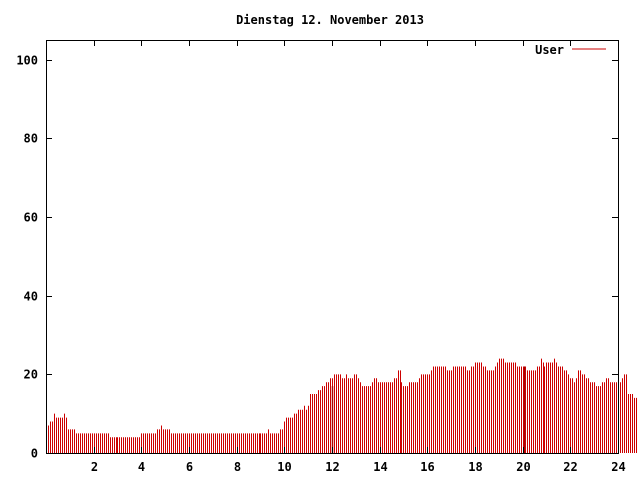 The height and width of the screenshot is (480, 640). I want to click on y-tick-label: 60, so click(31, 218).